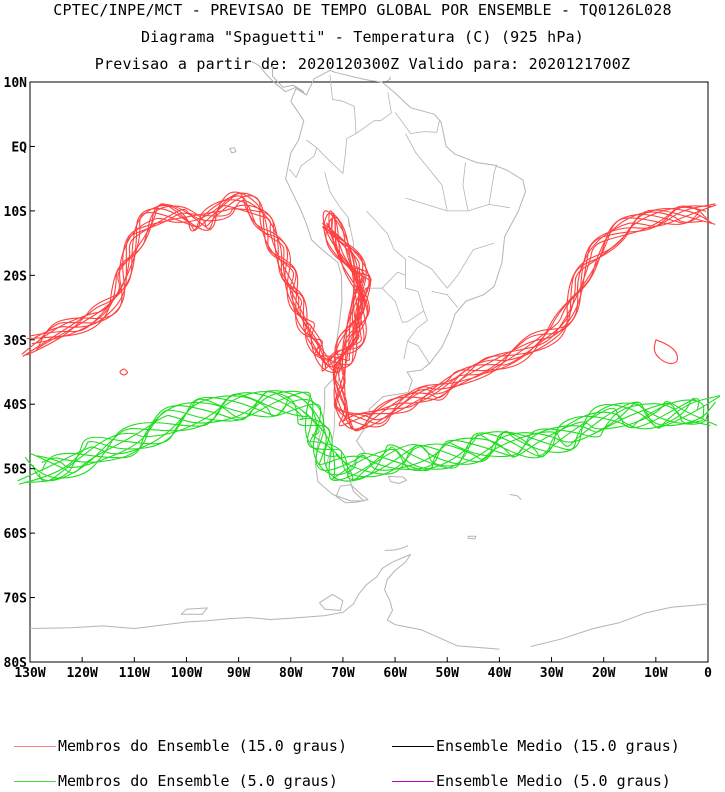 This screenshot has height=792, width=725. I want to click on border-guianas, so click(417, 123).